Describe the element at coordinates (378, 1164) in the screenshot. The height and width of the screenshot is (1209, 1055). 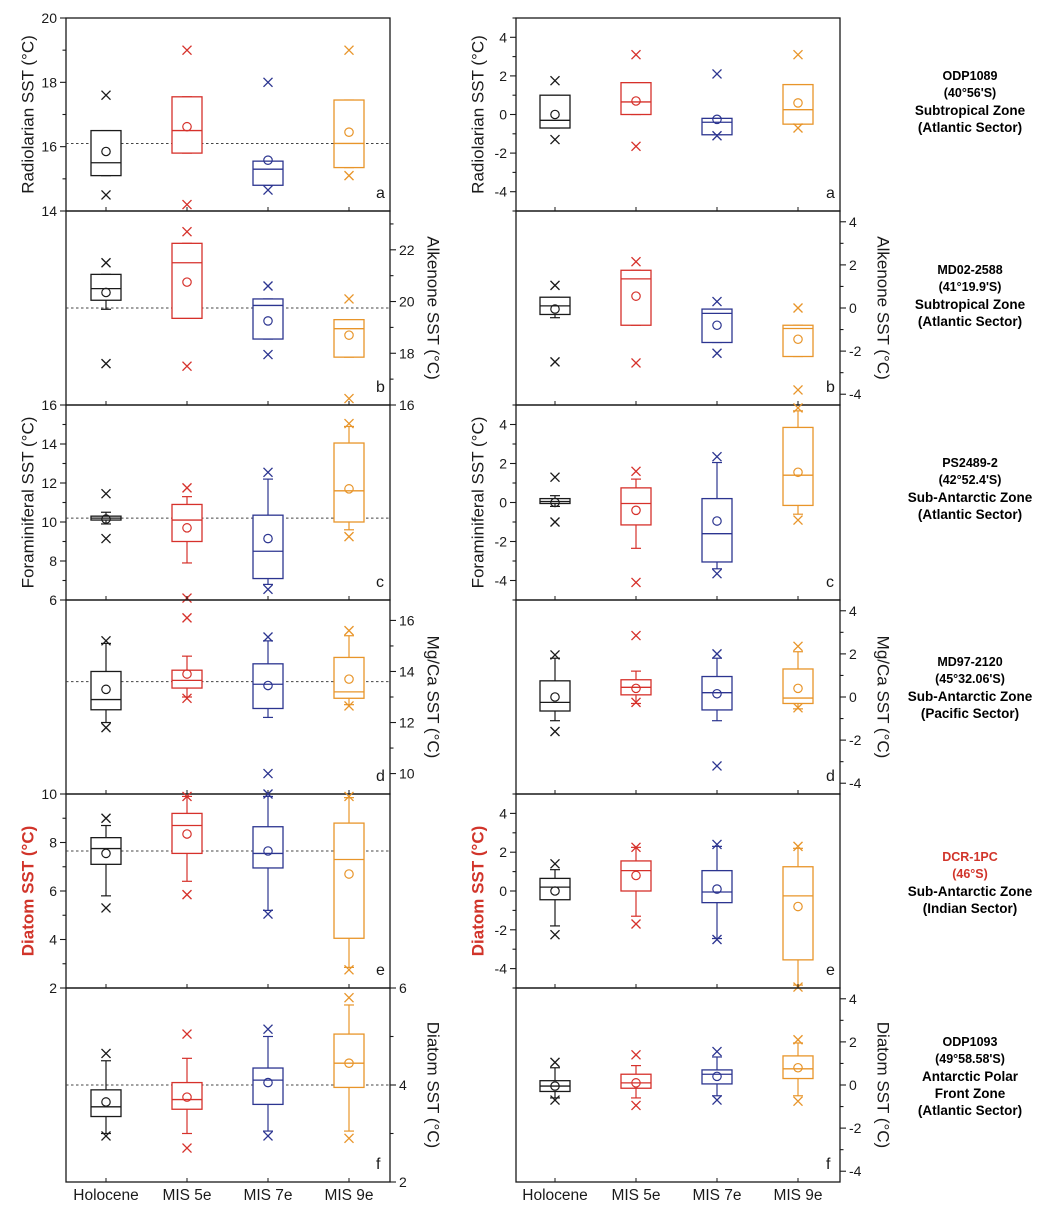
I see `panel-letter: f` at that location.